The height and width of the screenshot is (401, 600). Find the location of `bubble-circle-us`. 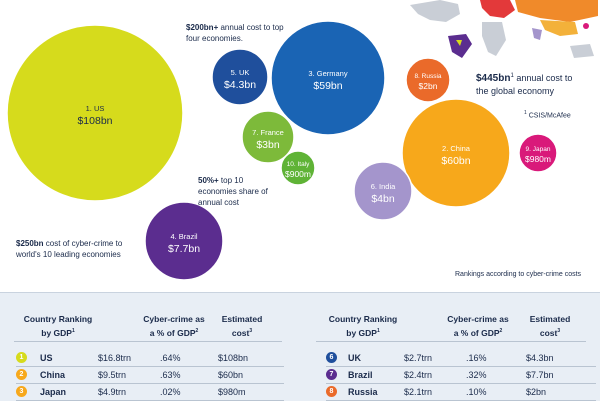

bubble-circle-us is located at coordinates (95, 113).